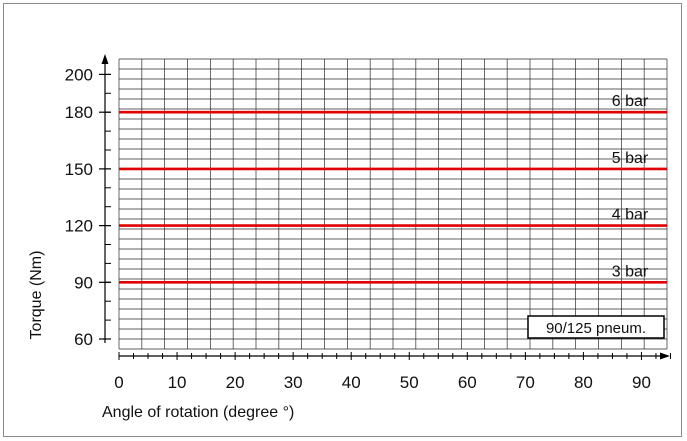 The image size is (687, 441). Describe the element at coordinates (79, 226) in the screenshot. I see `y-tick-label: 120` at that location.